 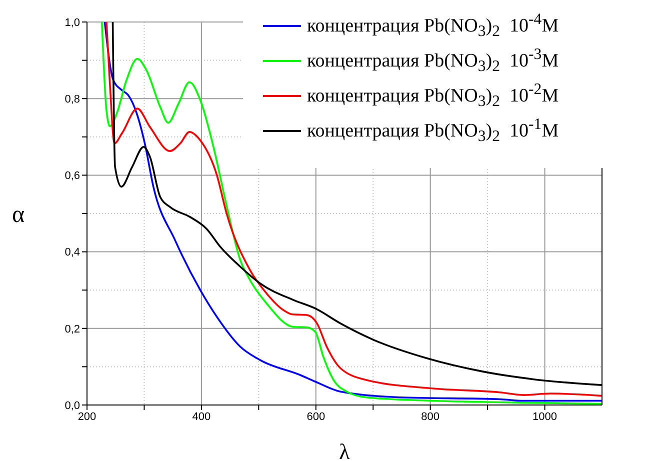 What do you see at coordinates (87, 416) in the screenshot?
I see `x-tick-label: 200` at bounding box center [87, 416].